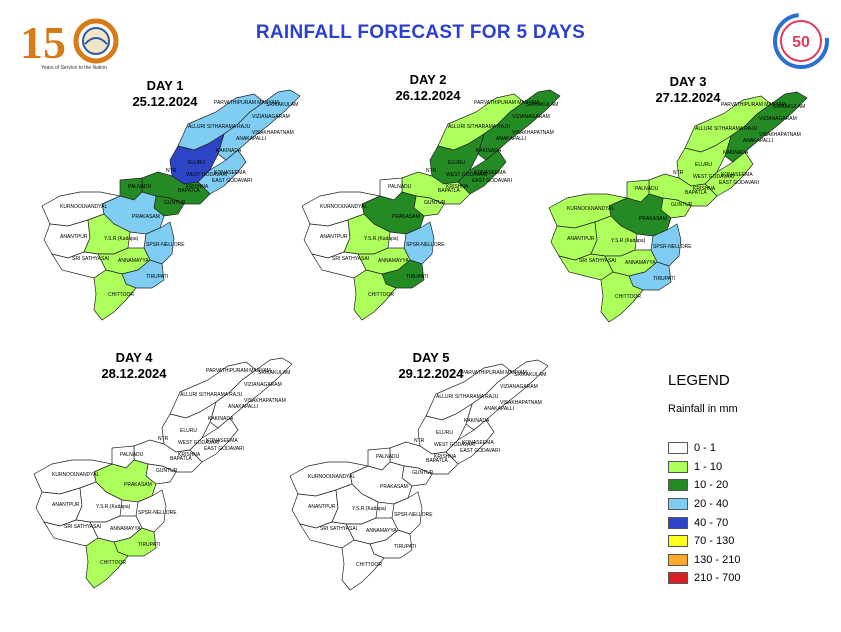 The image size is (841, 632). Describe the element at coordinates (801, 42) in the screenshot. I see `logo-right-number: 50` at that location.